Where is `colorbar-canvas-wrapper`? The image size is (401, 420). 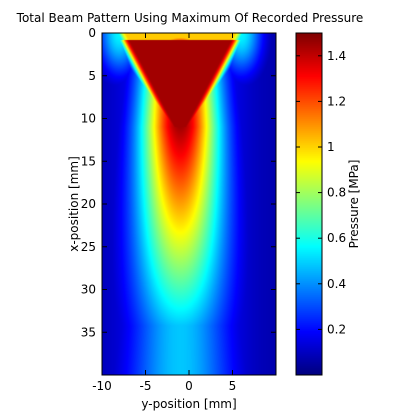 colorbar-canvas-wrapper is located at coordinates (309, 204).